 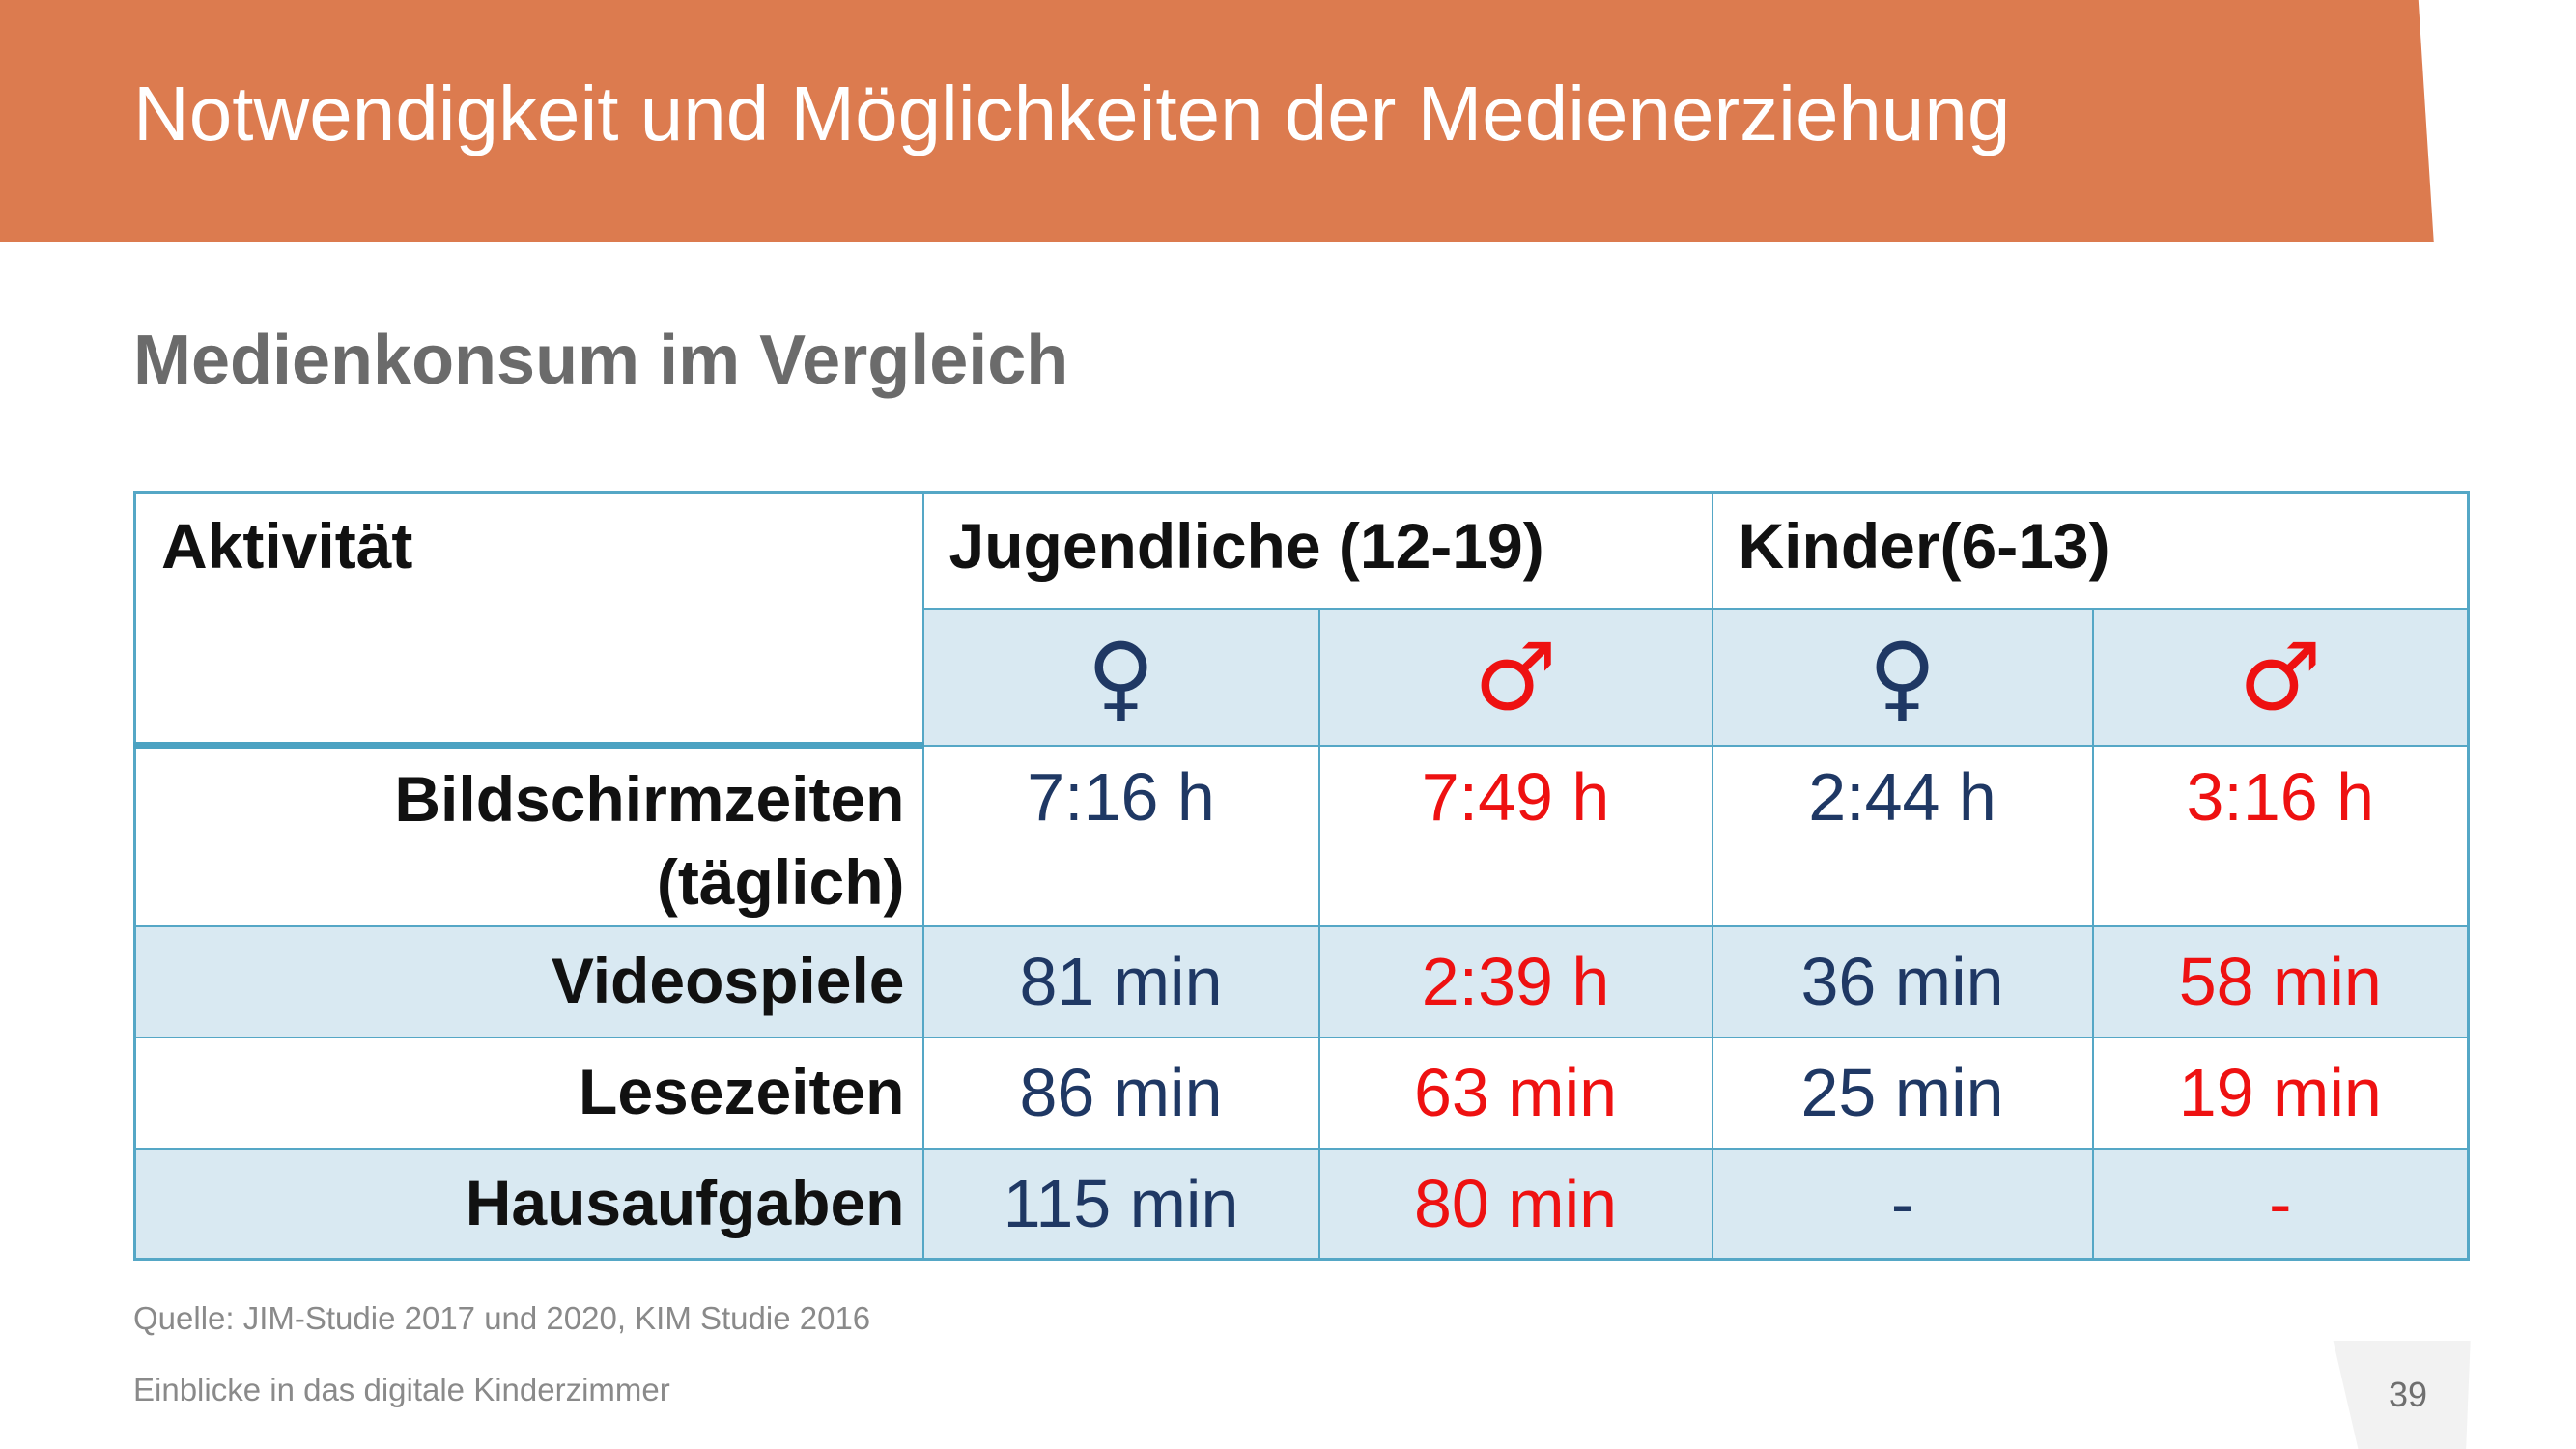 What do you see at coordinates (780, 881) in the screenshot?
I see `row-label-line2: (täglich)` at bounding box center [780, 881].